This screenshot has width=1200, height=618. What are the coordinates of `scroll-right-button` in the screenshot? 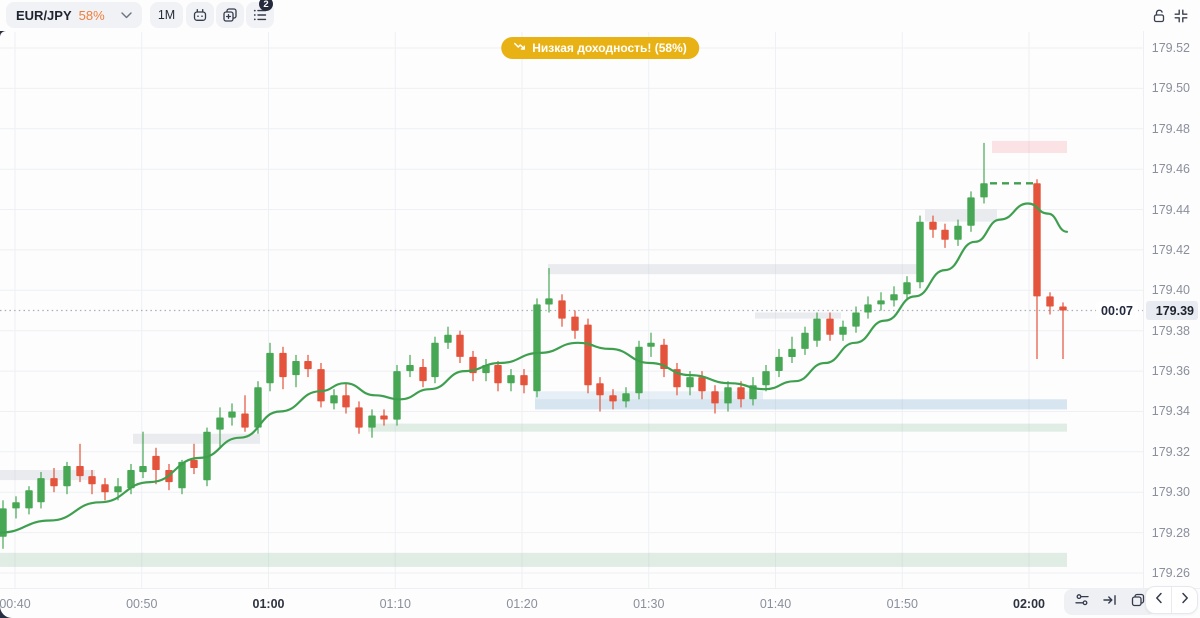 It's located at (1184, 600).